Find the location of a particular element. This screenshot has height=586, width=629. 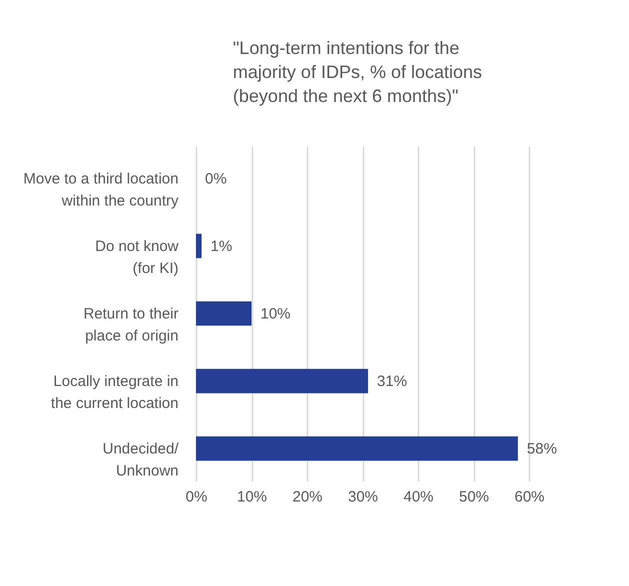

chart-title: "Long-term intentions for the majority of IDPs, % of locations (beyond the next 6 months)" is located at coordinates (357, 72).